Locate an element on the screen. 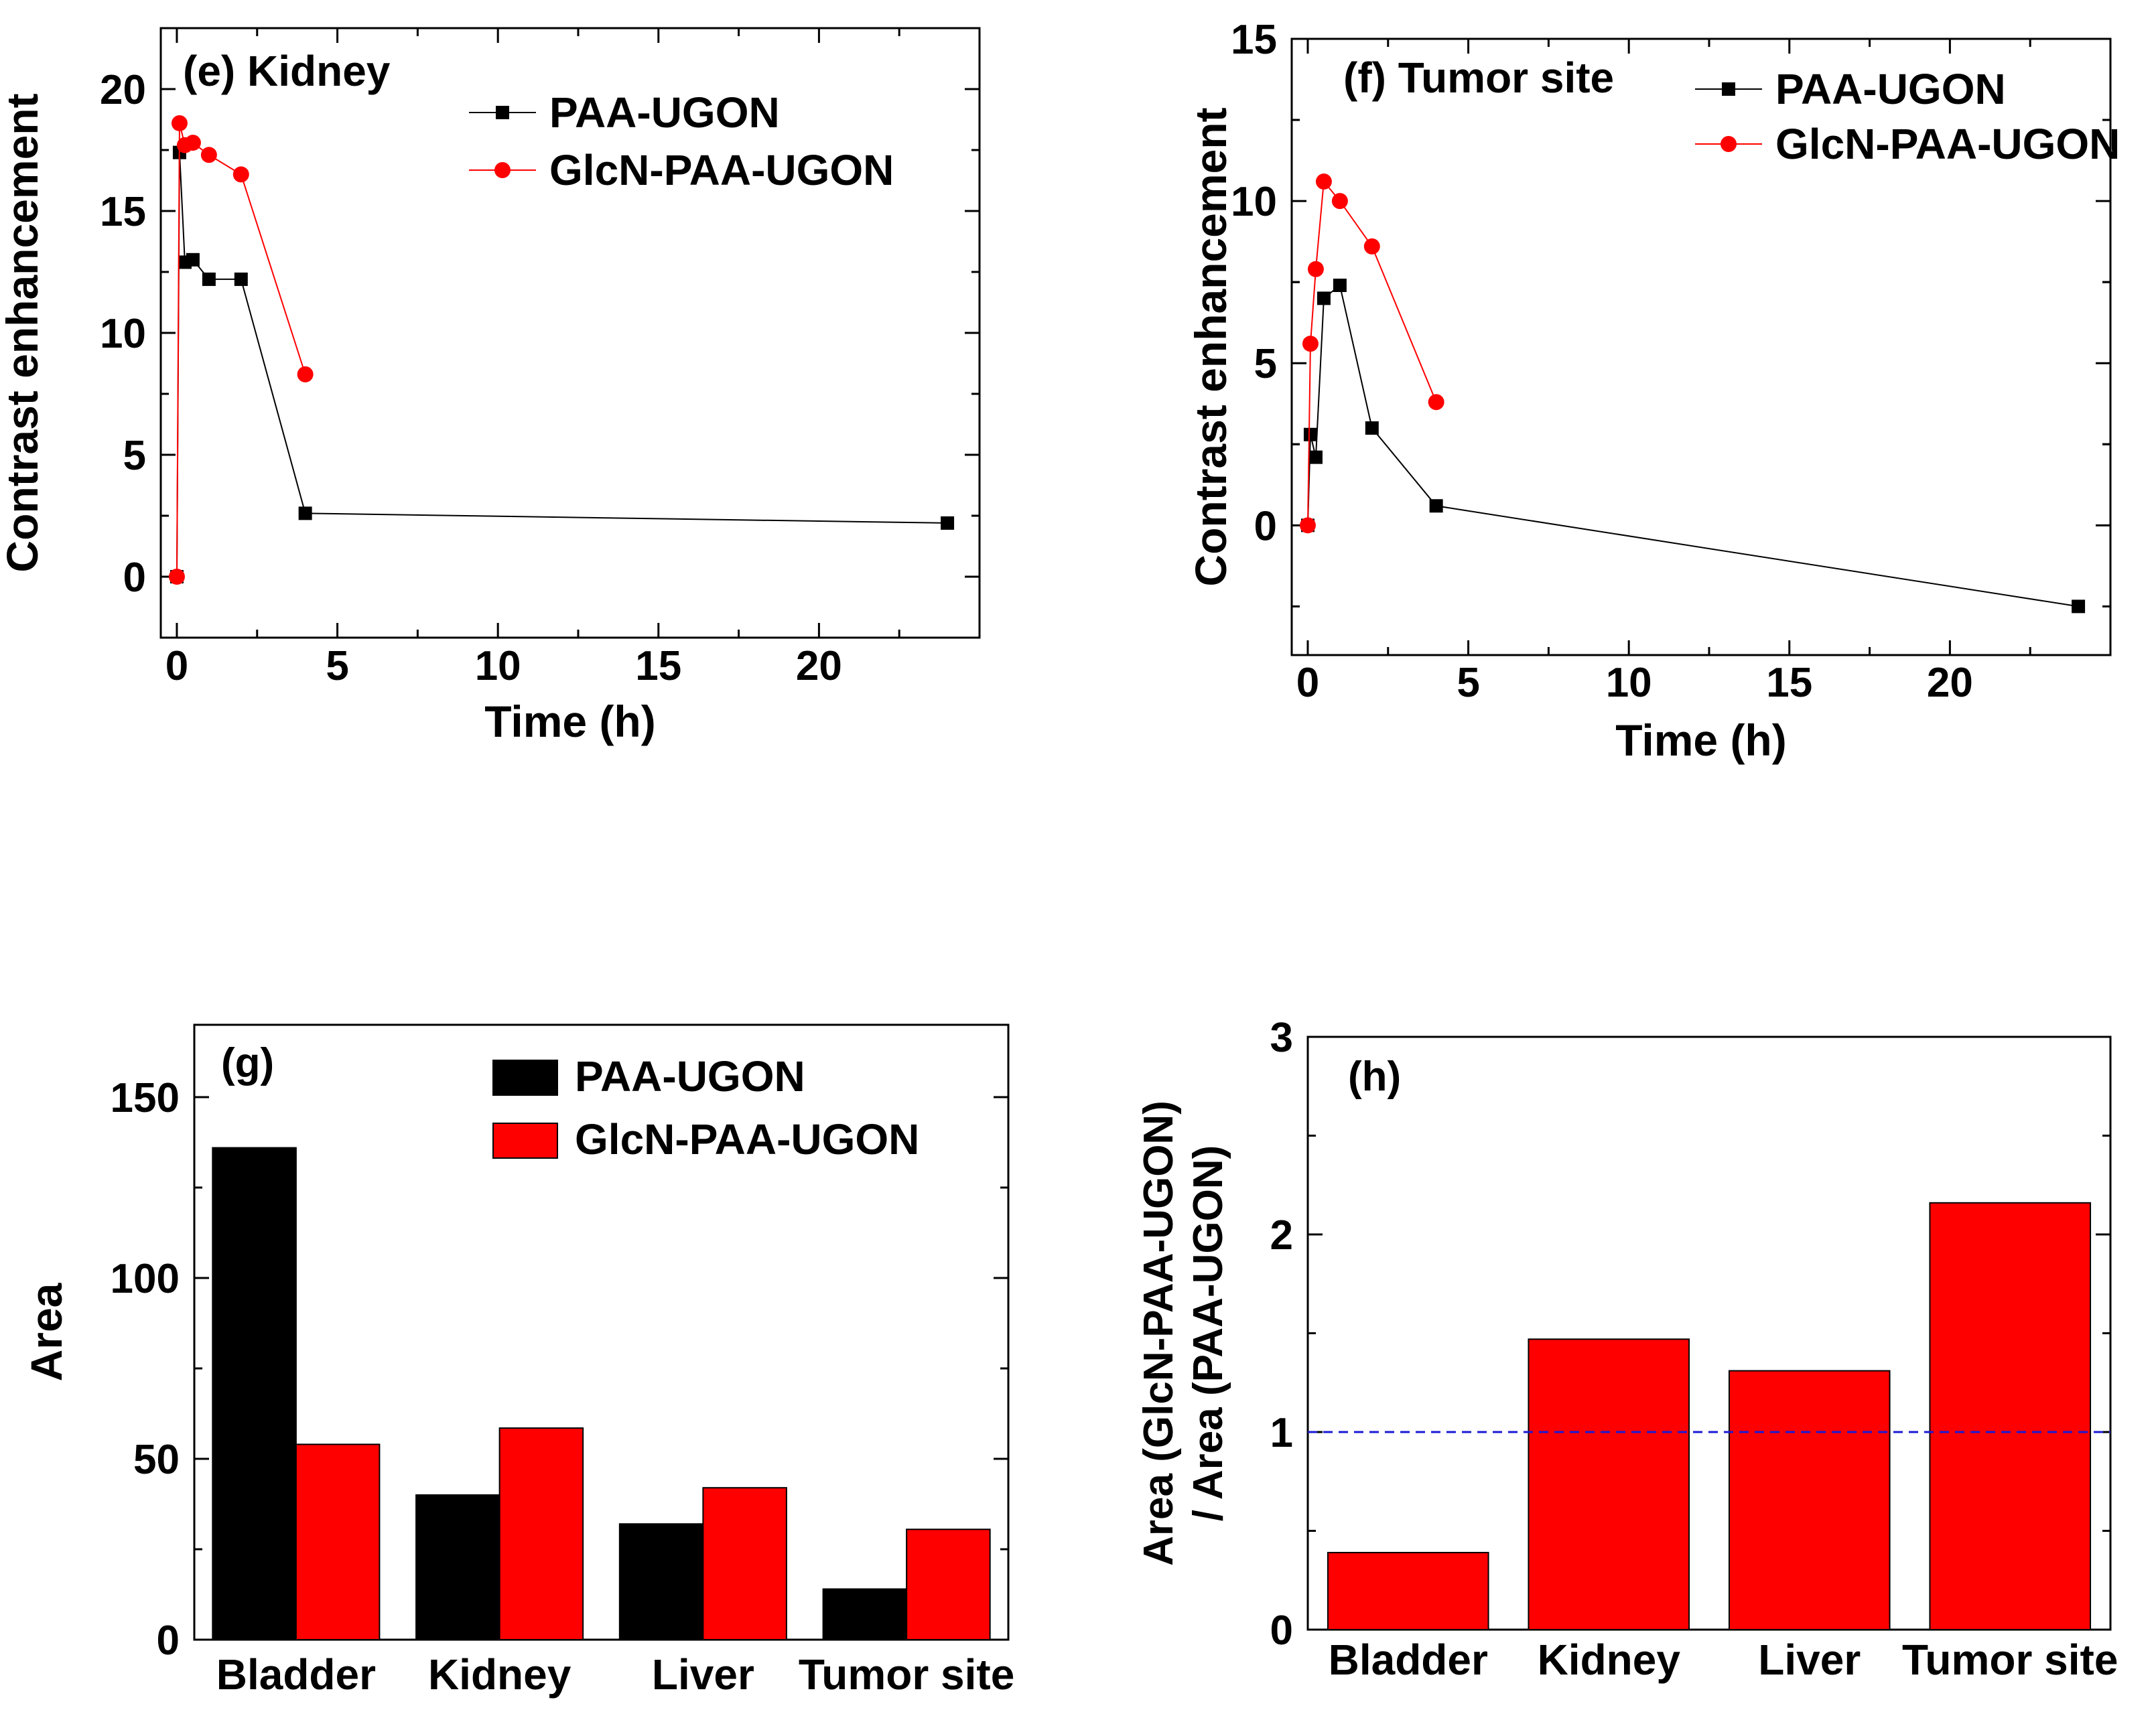 This screenshot has height=1710, width=2156. y-axis-label: Area is located at coordinates (46, 1331).